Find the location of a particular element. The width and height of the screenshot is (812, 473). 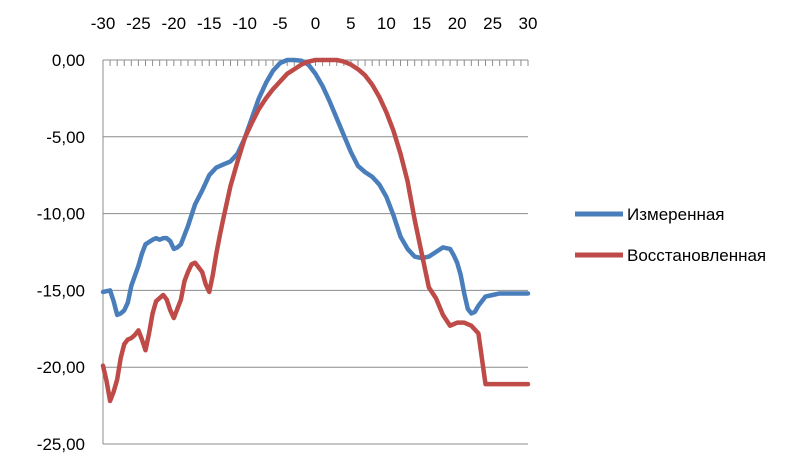

x-tick-label: -10 is located at coordinates (244, 23).